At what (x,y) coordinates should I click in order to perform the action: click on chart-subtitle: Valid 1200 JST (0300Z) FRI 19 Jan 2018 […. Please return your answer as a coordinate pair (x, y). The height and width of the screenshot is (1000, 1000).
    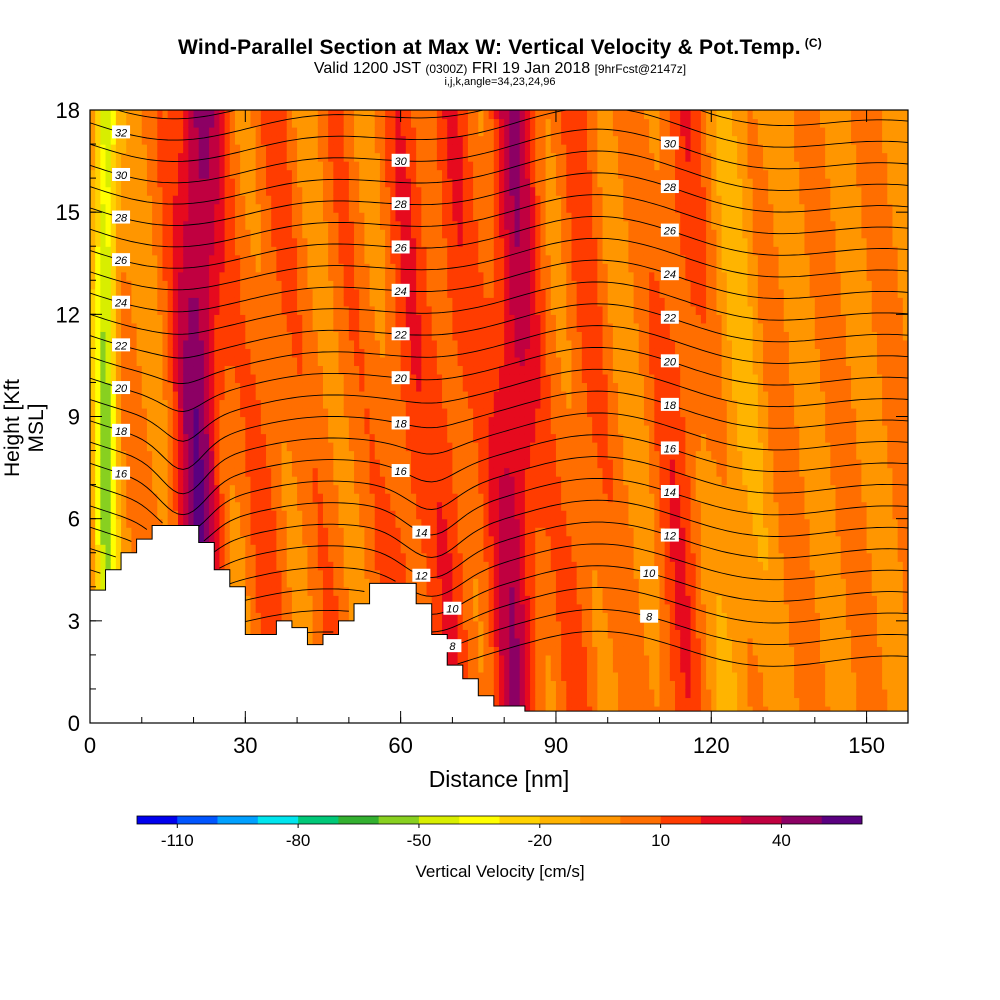
    Looking at the image, I should click on (500, 69).